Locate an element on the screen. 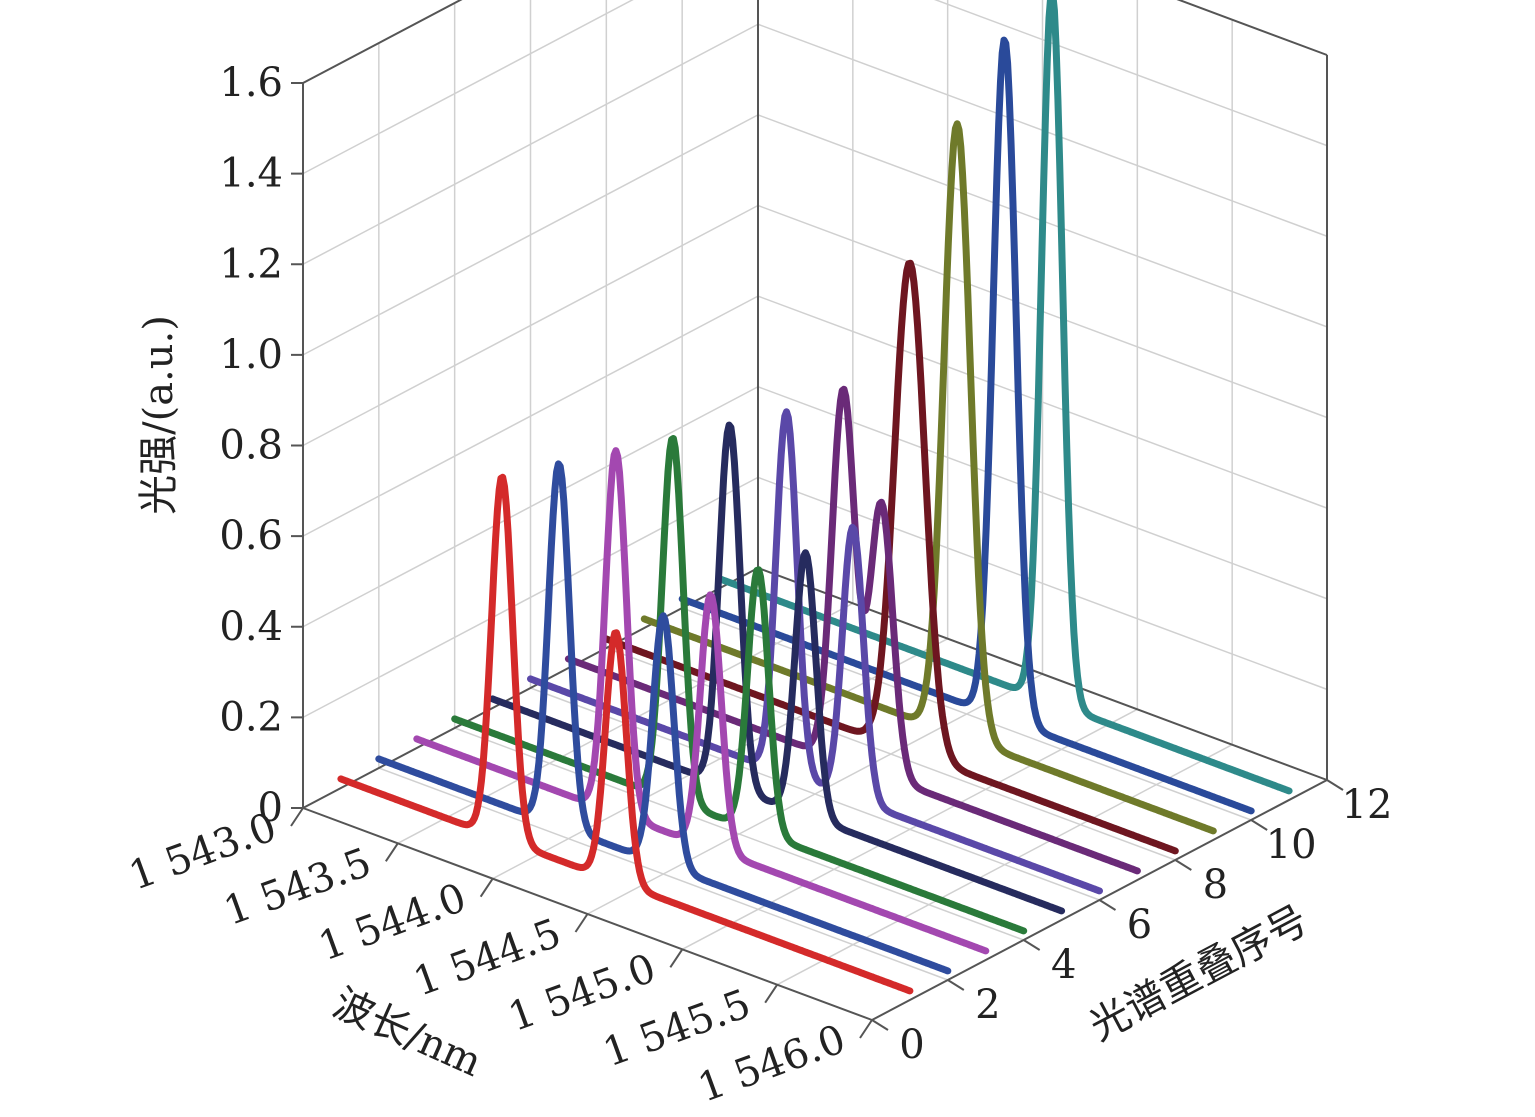  z-tick-label-6: 1.2 is located at coordinates (251, 264).